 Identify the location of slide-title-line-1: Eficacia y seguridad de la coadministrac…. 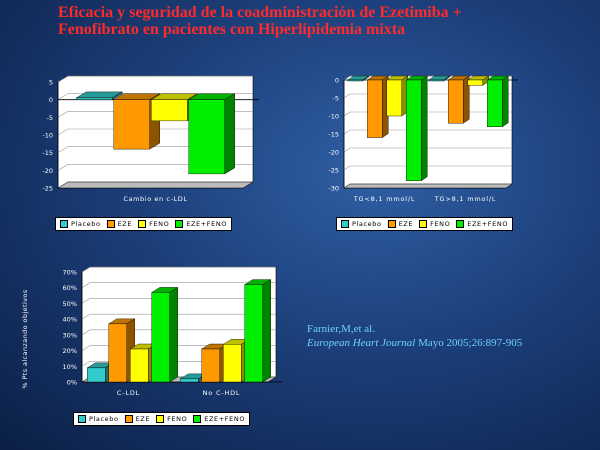
(260, 12).